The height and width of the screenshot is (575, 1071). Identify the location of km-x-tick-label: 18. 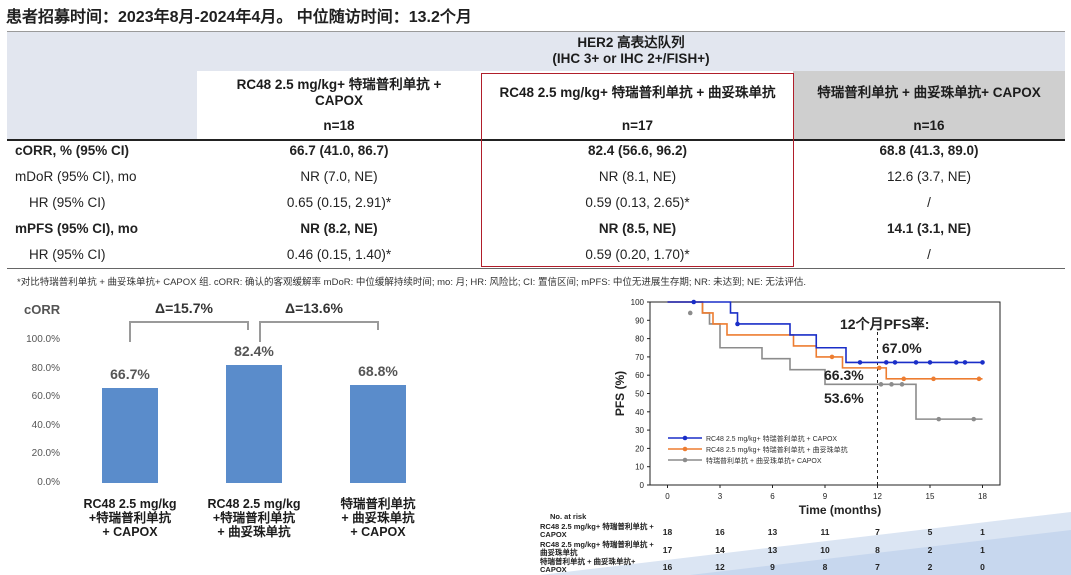
(982, 496).